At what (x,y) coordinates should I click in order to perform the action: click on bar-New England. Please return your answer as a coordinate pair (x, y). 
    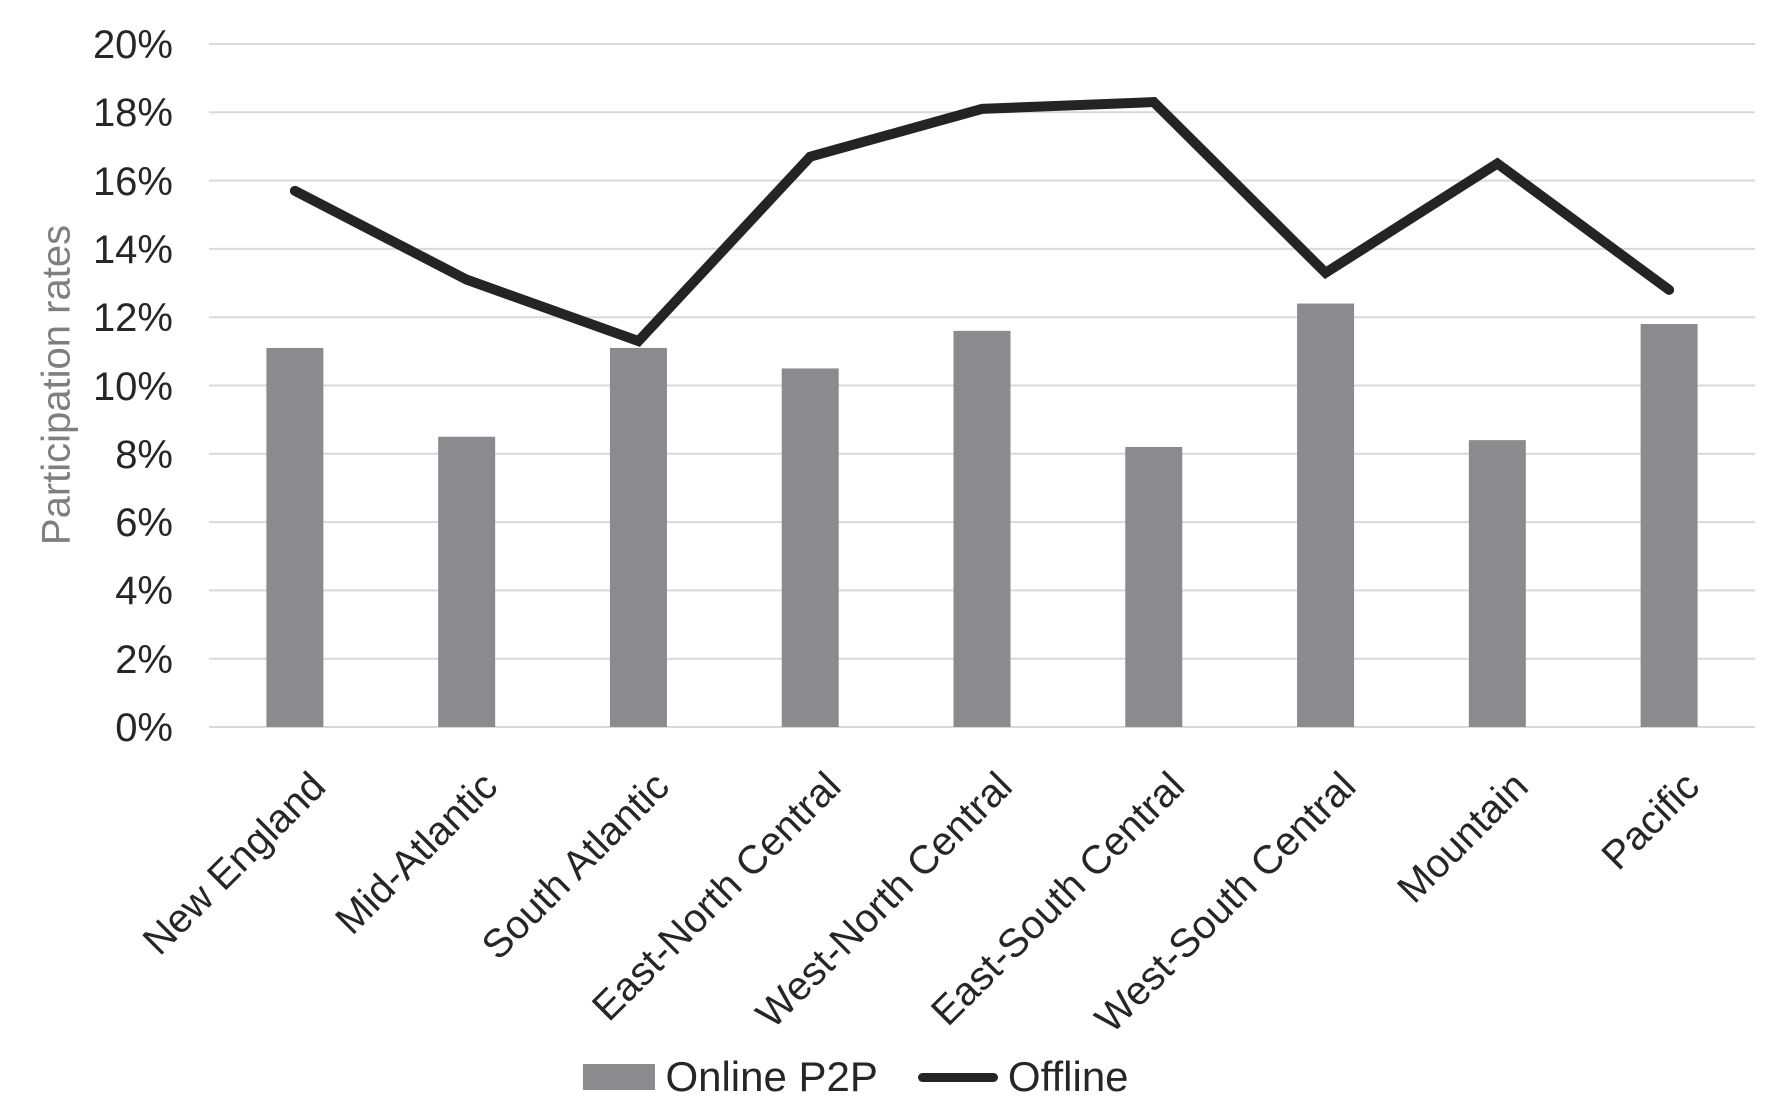
    Looking at the image, I should click on (295, 537).